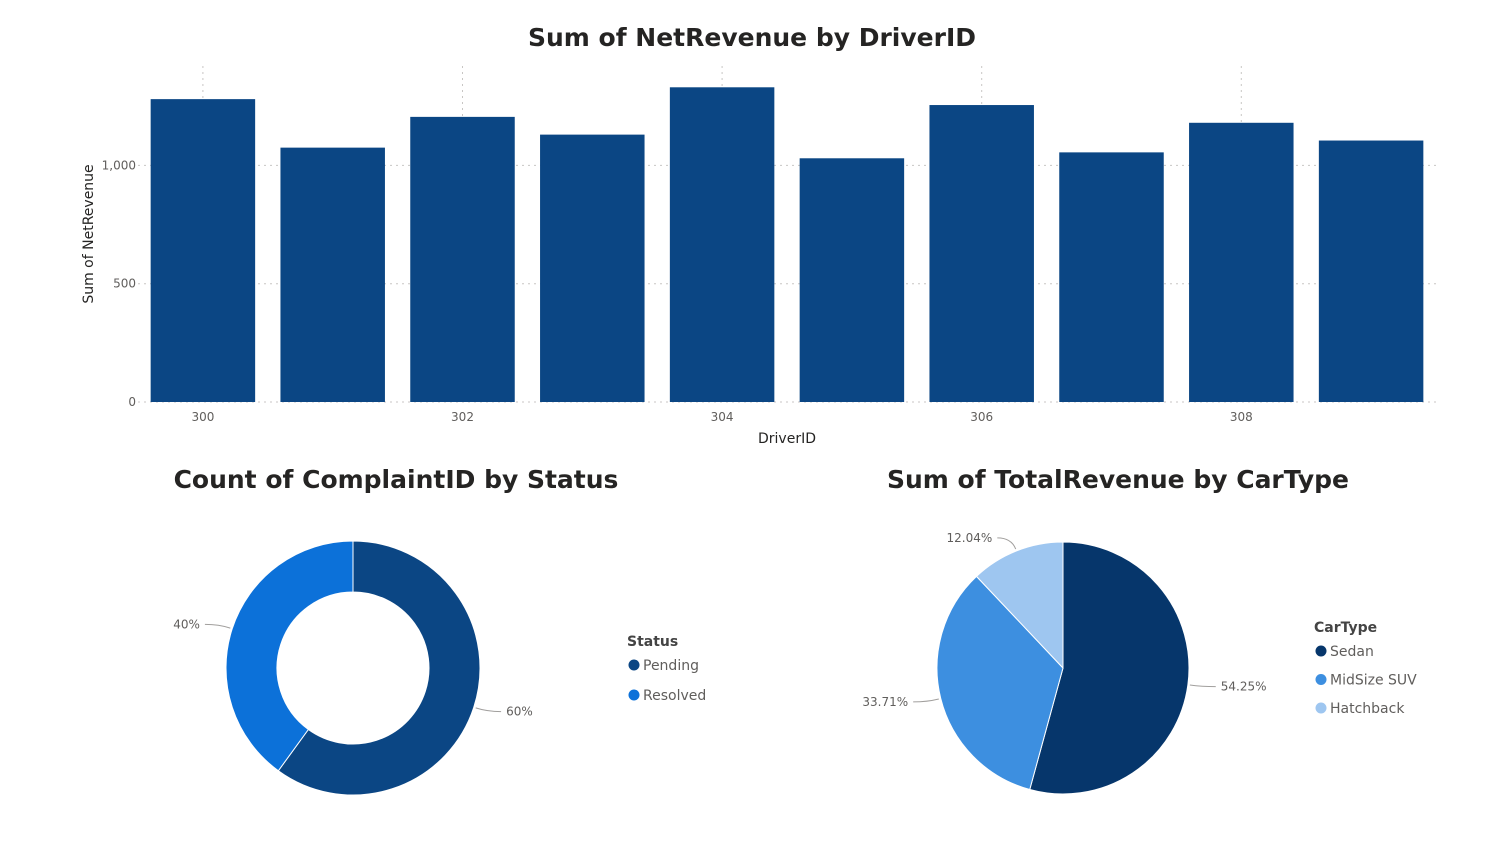  Describe the element at coordinates (1019, 605) in the screenshot. I see `pie-slice-hatchback` at that location.